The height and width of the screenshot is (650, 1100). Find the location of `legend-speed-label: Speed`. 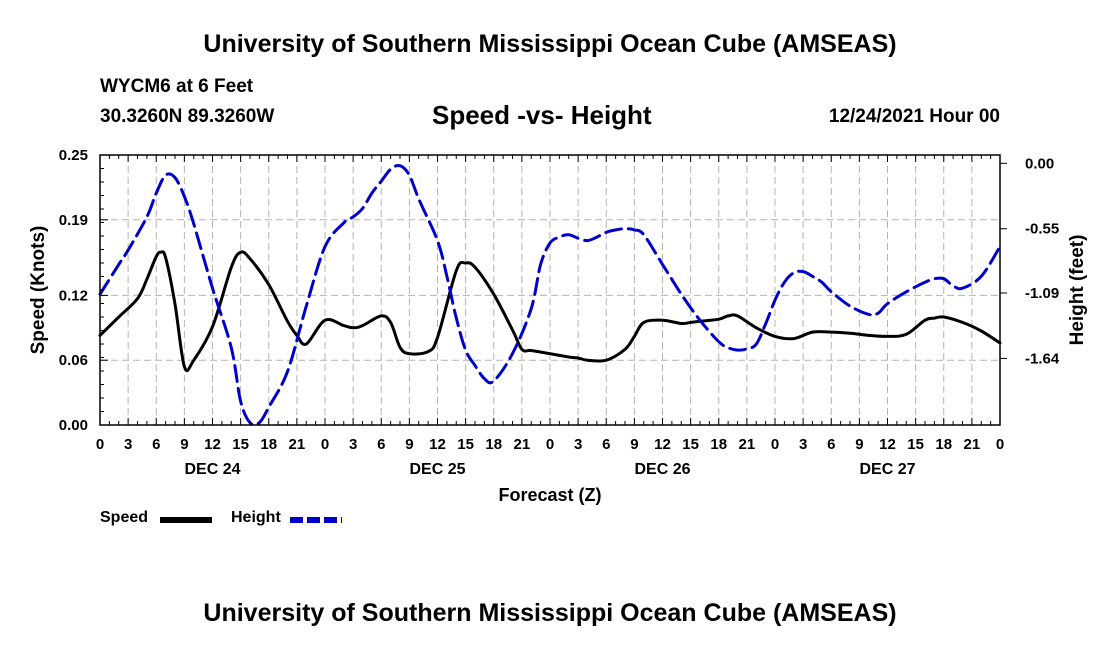

legend-speed-label: Speed is located at coordinates (124, 517).